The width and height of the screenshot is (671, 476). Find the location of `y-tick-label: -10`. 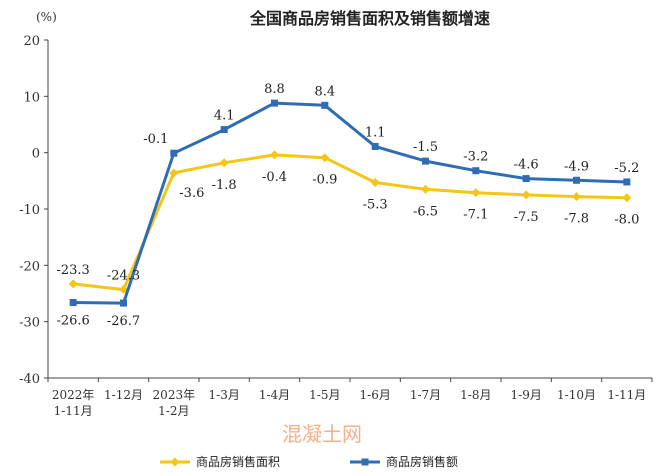

y-tick-label: -10 is located at coordinates (29, 210).